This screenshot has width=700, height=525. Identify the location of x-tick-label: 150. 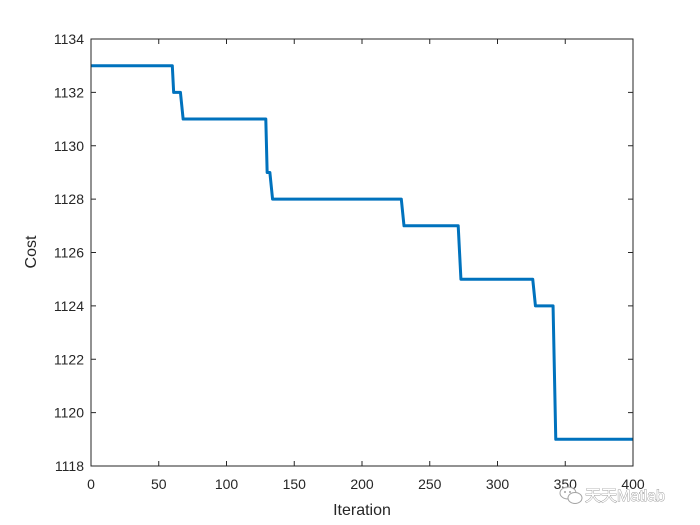
(295, 484).